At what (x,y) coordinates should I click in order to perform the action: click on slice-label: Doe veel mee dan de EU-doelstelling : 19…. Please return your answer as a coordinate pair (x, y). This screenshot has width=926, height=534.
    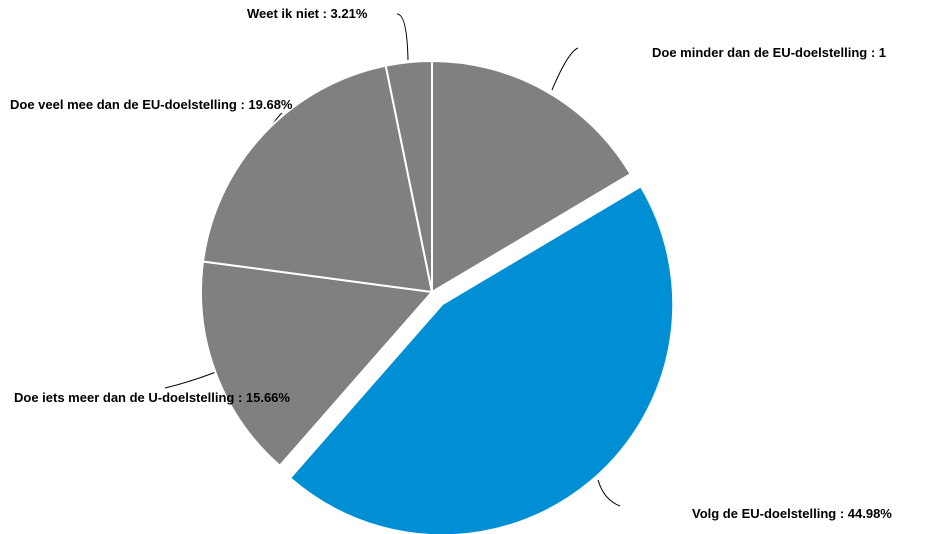
    Looking at the image, I should click on (151, 104).